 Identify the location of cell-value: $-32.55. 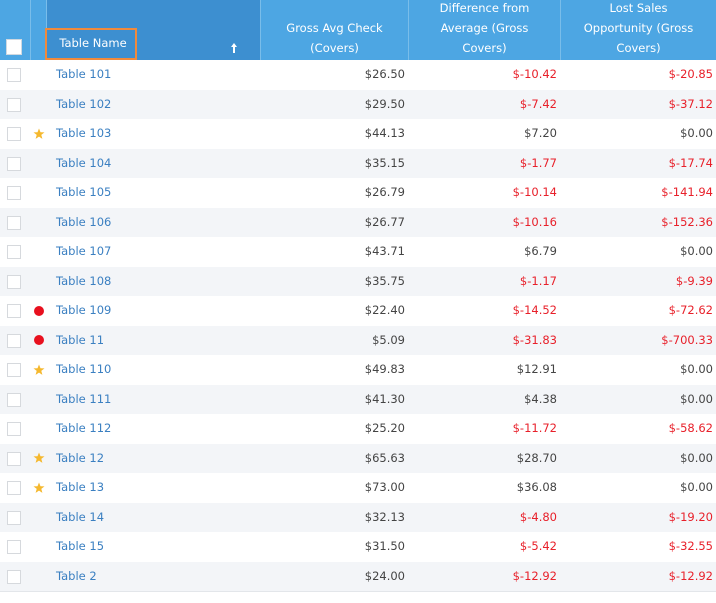
(690, 546).